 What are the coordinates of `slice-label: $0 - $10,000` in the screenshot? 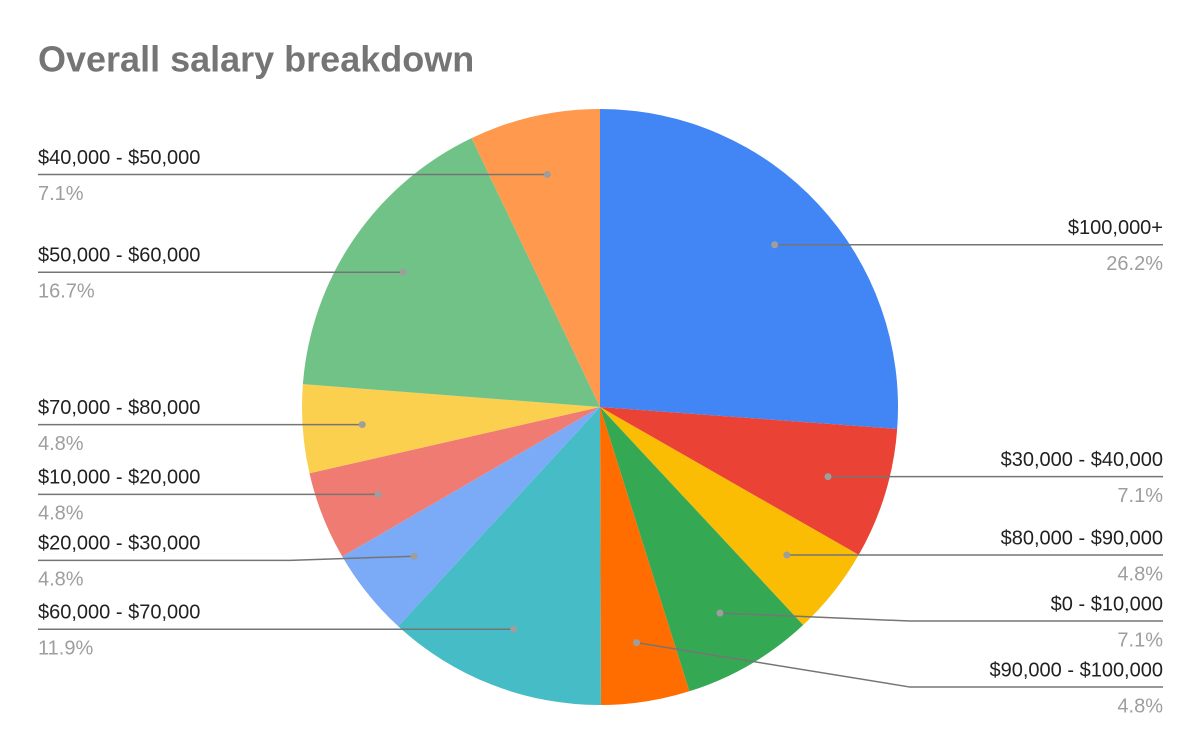 It's located at (1107, 604).